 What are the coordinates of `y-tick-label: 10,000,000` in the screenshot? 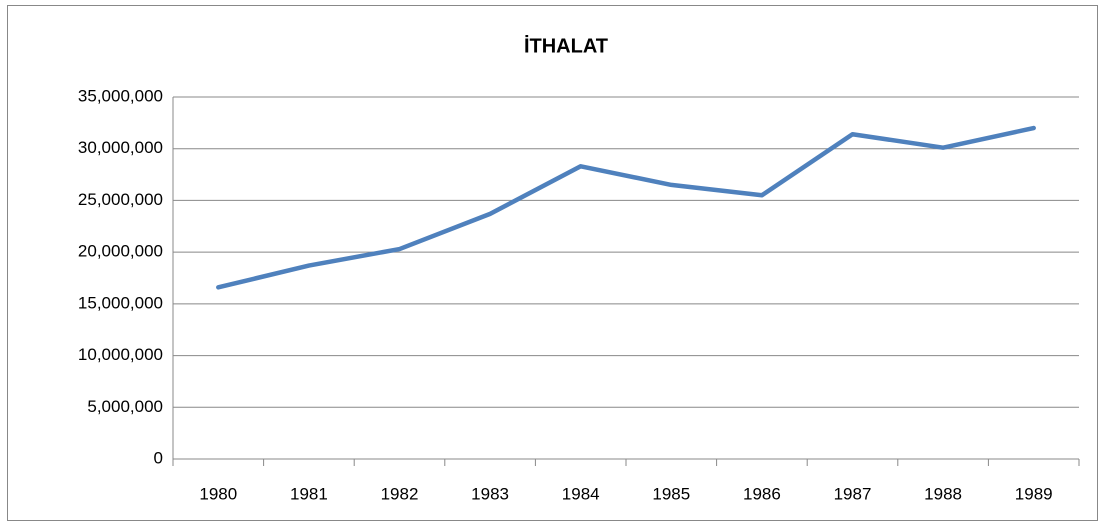 It's located at (120, 354).